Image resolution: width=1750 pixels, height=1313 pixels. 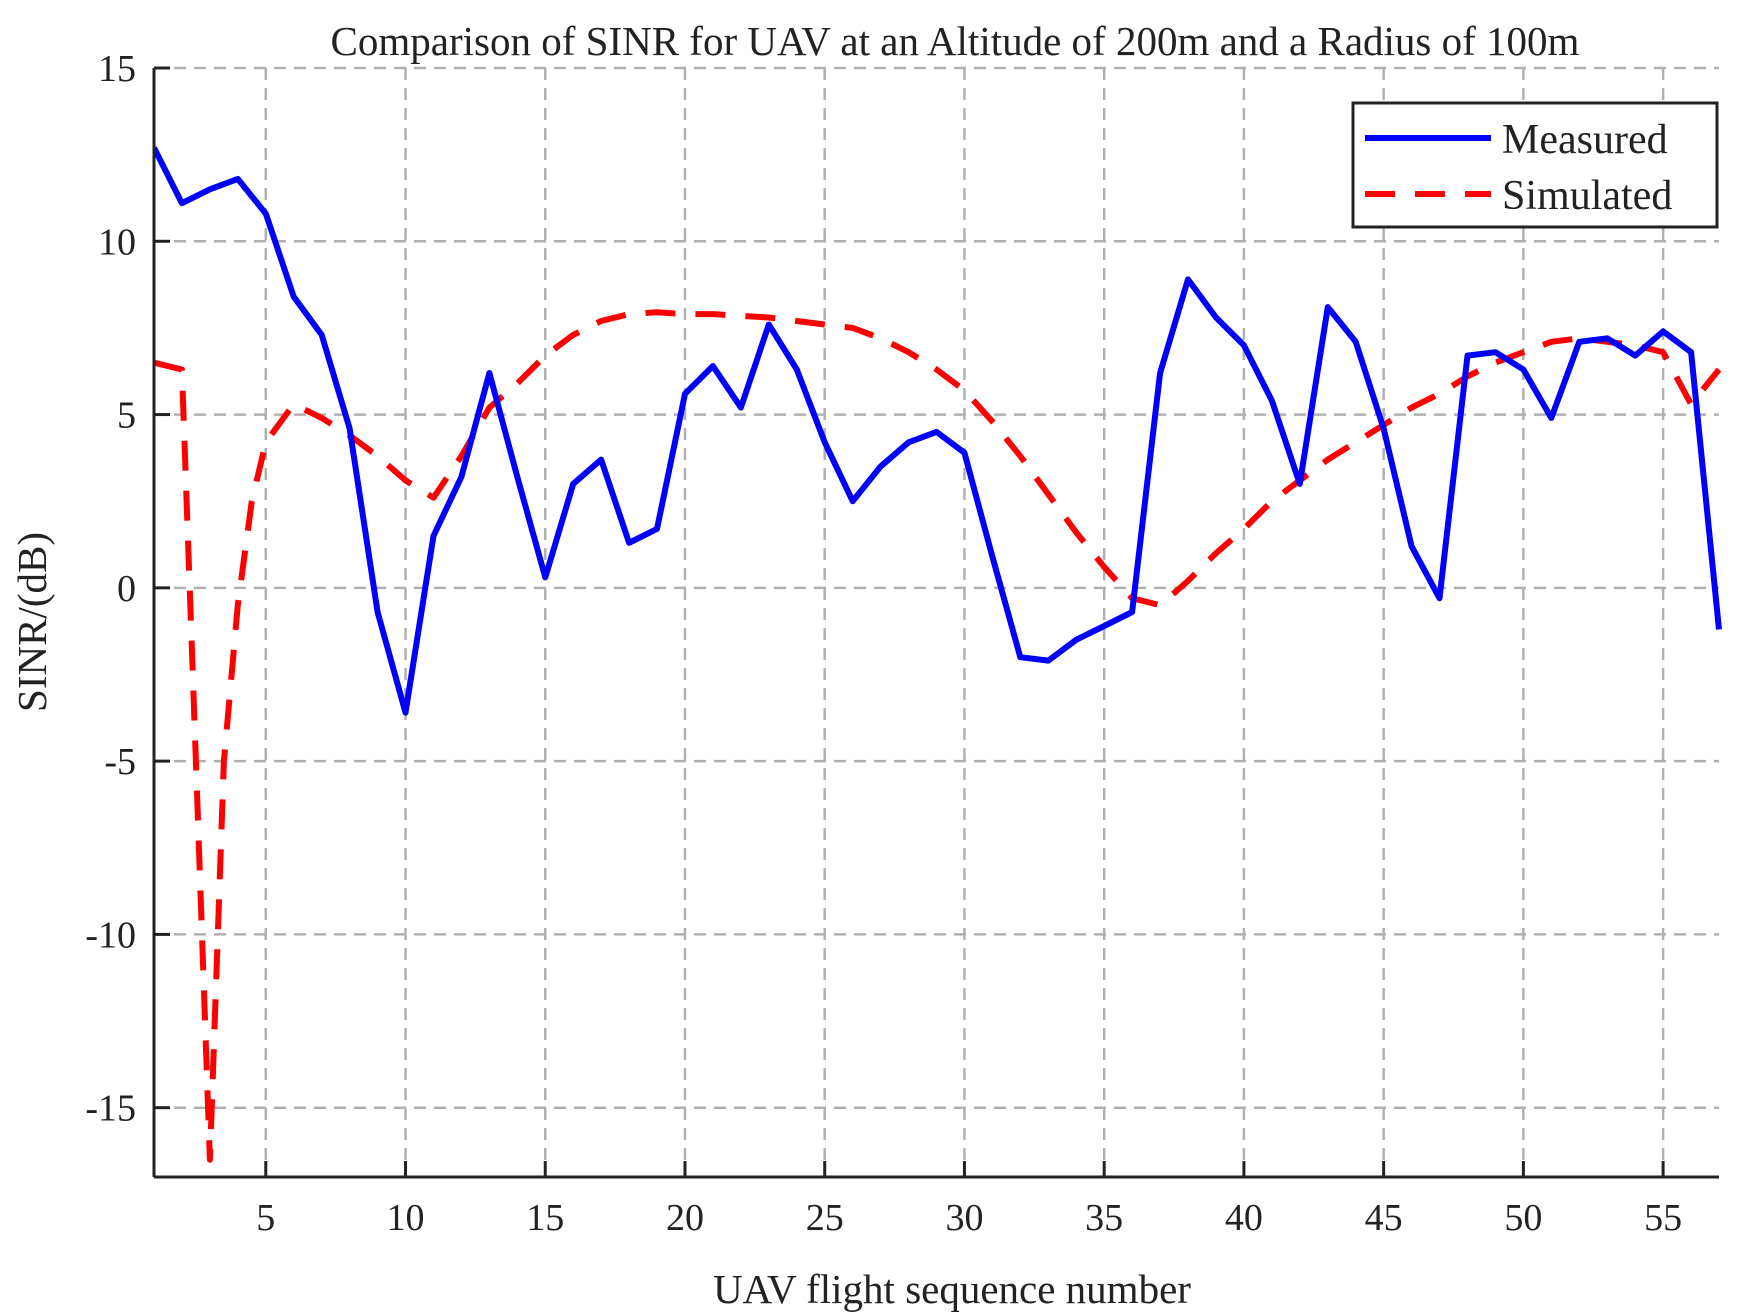 I want to click on x-tick-label: 30, so click(x=964, y=1218).